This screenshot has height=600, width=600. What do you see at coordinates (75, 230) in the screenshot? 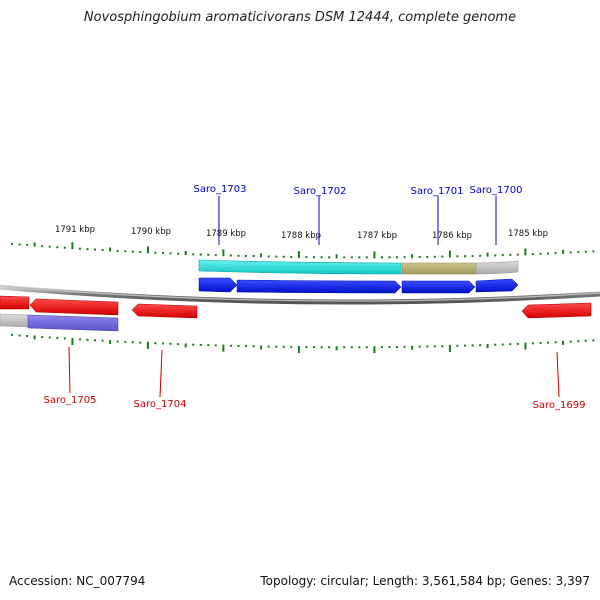
I see `scale-label: 1791 kbp` at bounding box center [75, 230].